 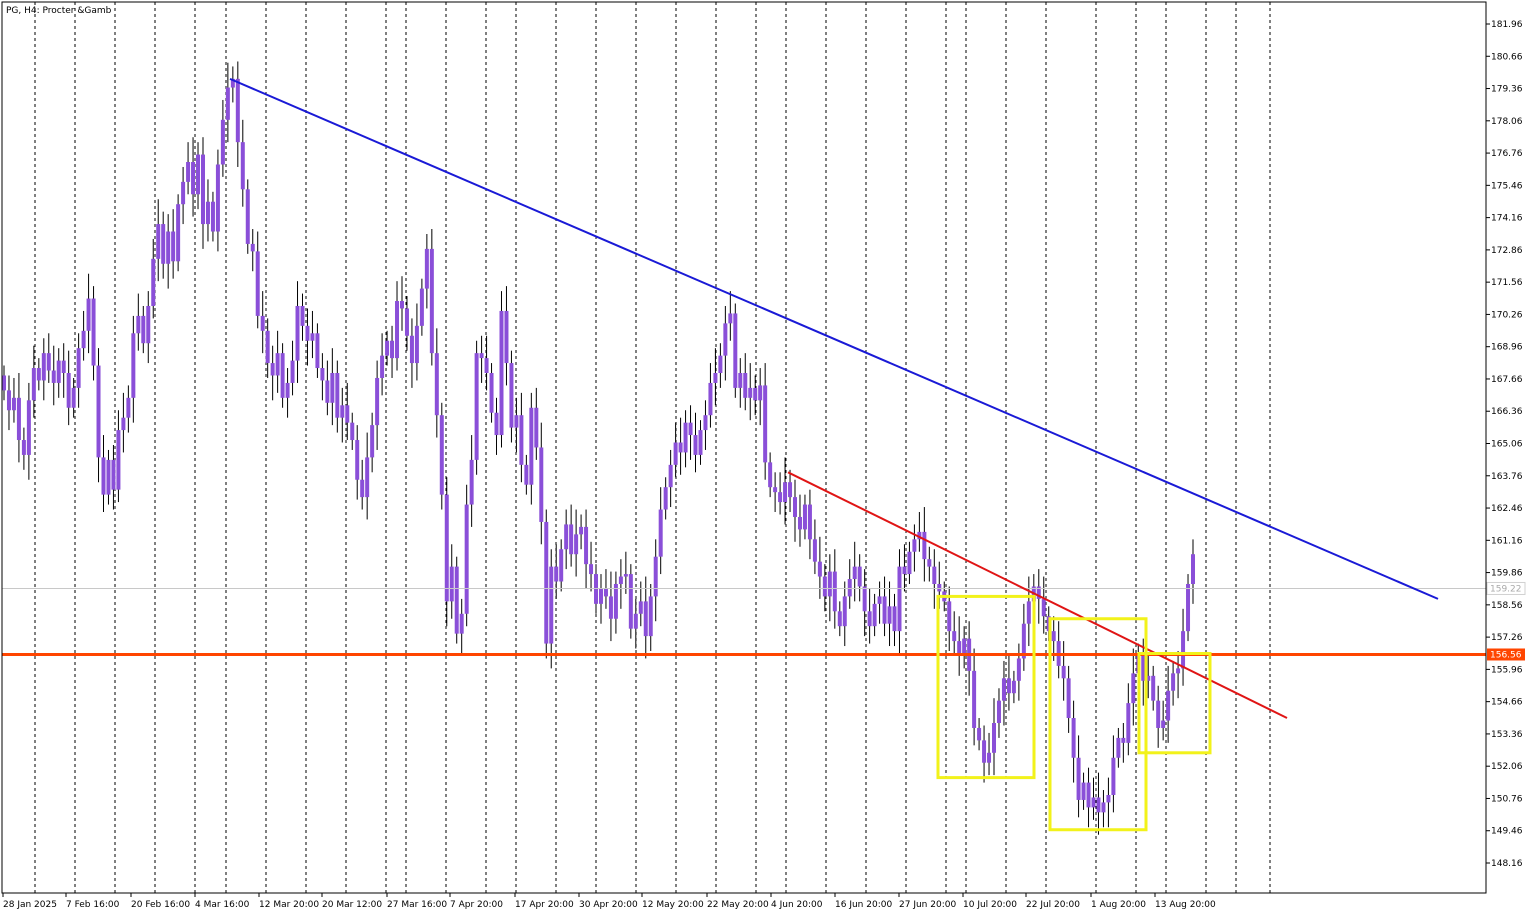 What do you see at coordinates (1507, 767) in the screenshot?
I see `y-tick-label: 152.06` at bounding box center [1507, 767].